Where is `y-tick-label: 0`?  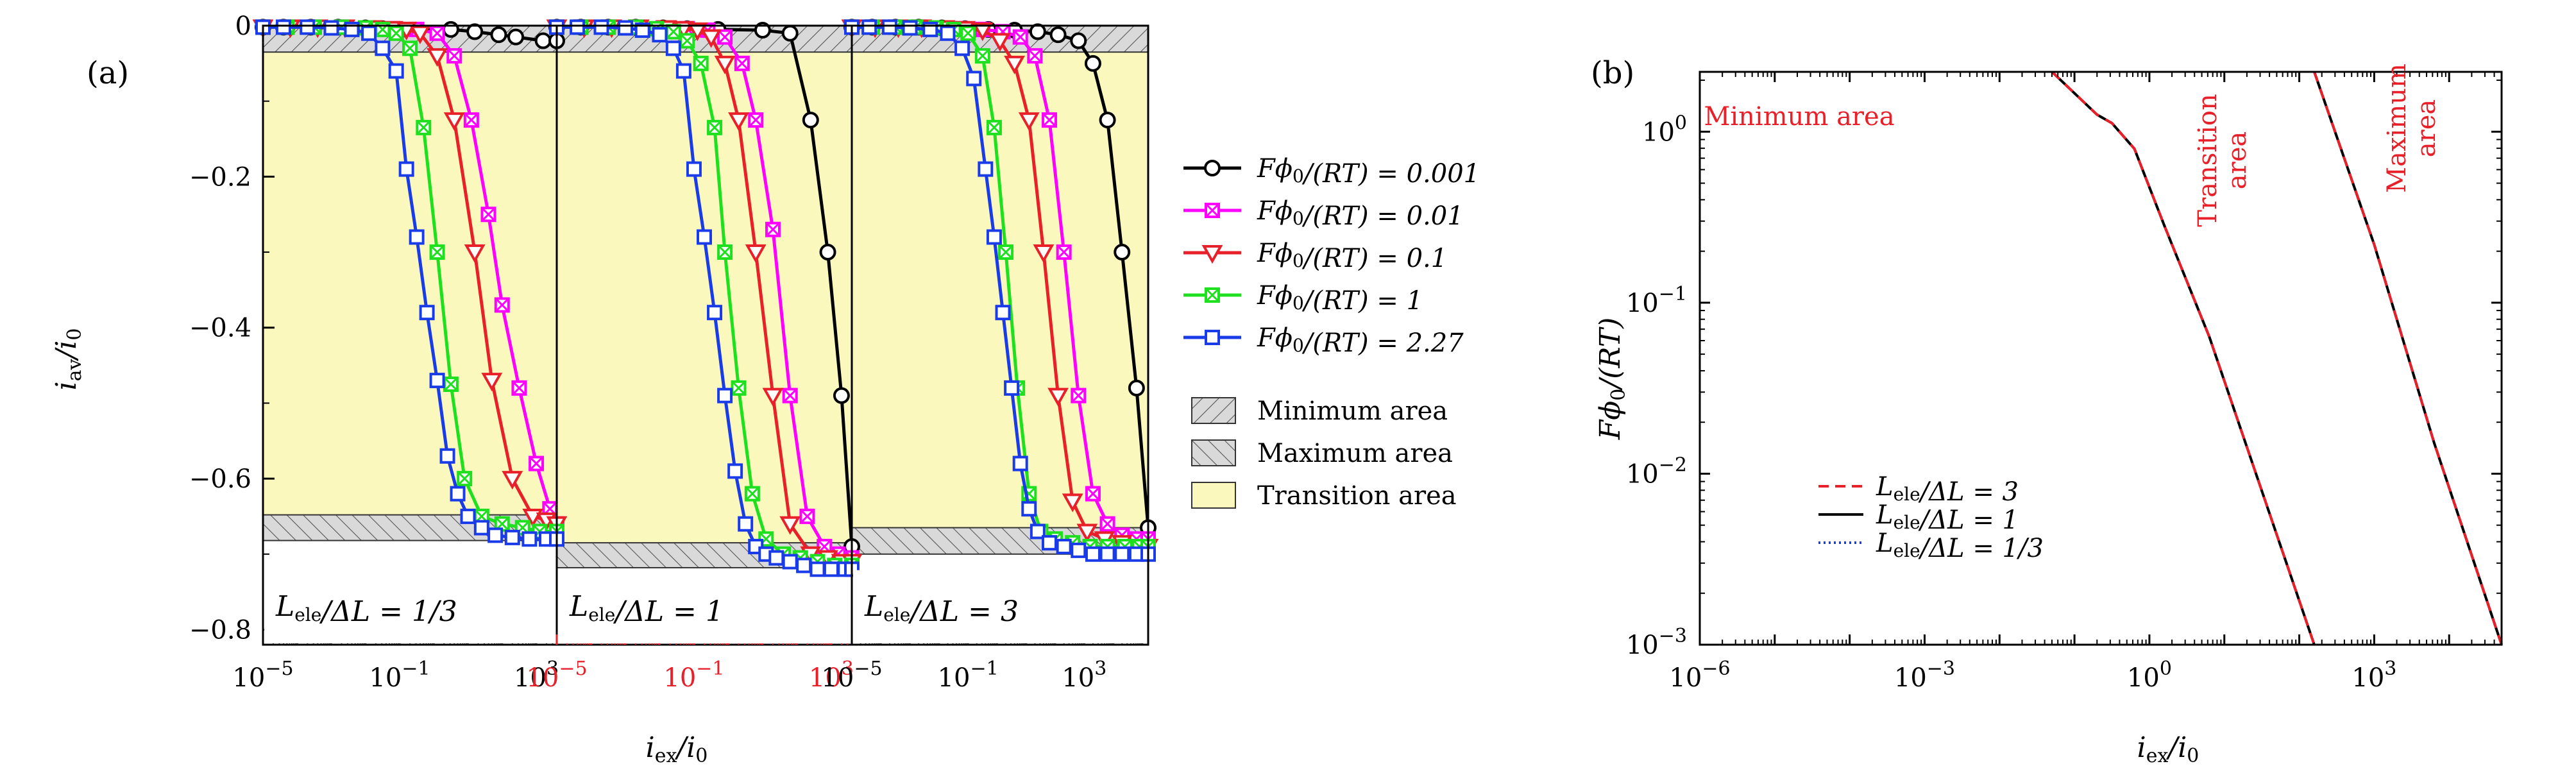
y-tick-label: 0 is located at coordinates (243, 26).